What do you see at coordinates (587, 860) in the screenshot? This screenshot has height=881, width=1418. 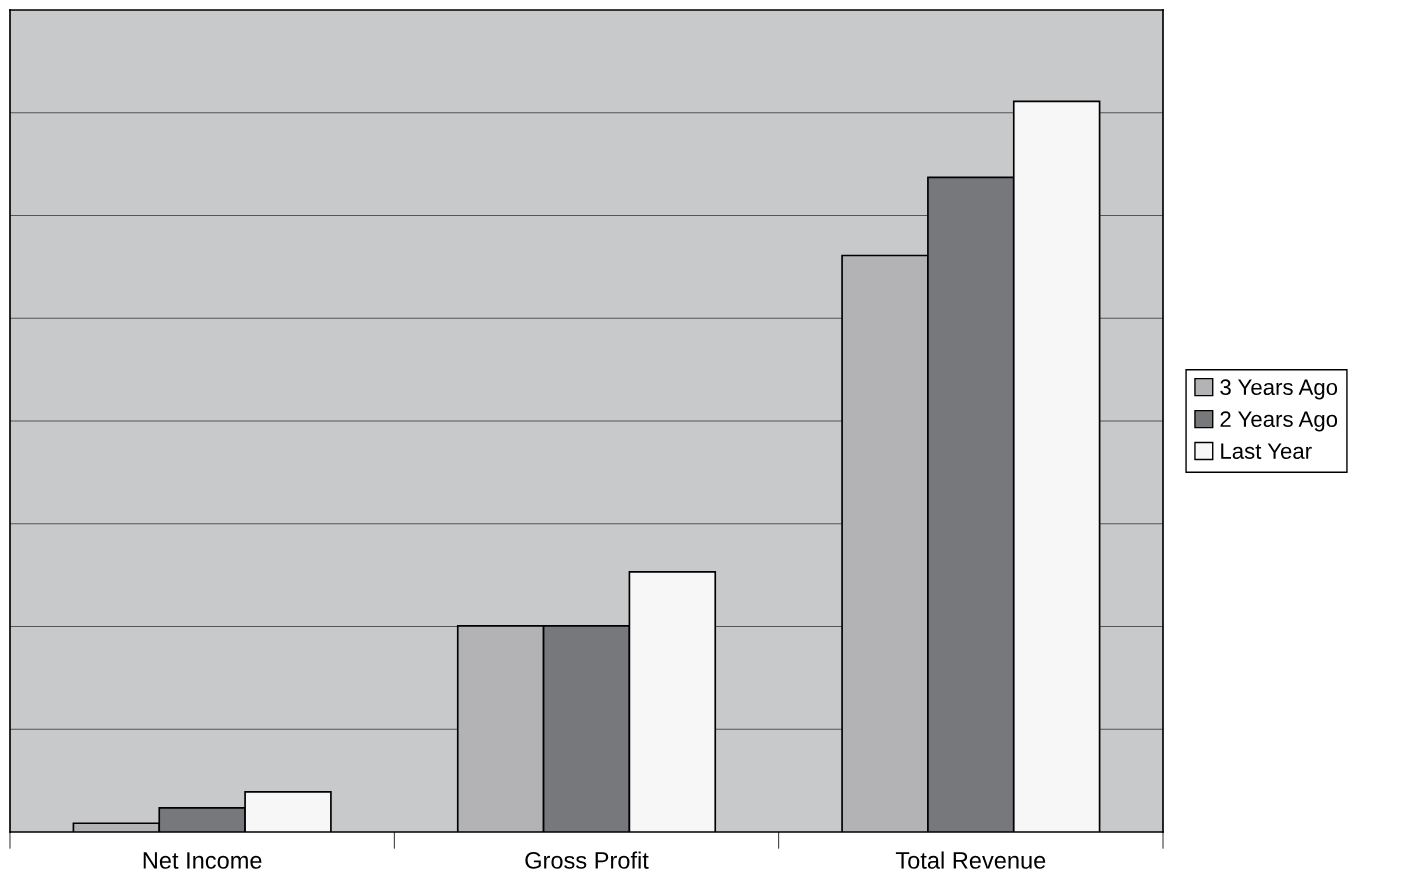 I see `x-tick-label: Gross Profit` at bounding box center [587, 860].